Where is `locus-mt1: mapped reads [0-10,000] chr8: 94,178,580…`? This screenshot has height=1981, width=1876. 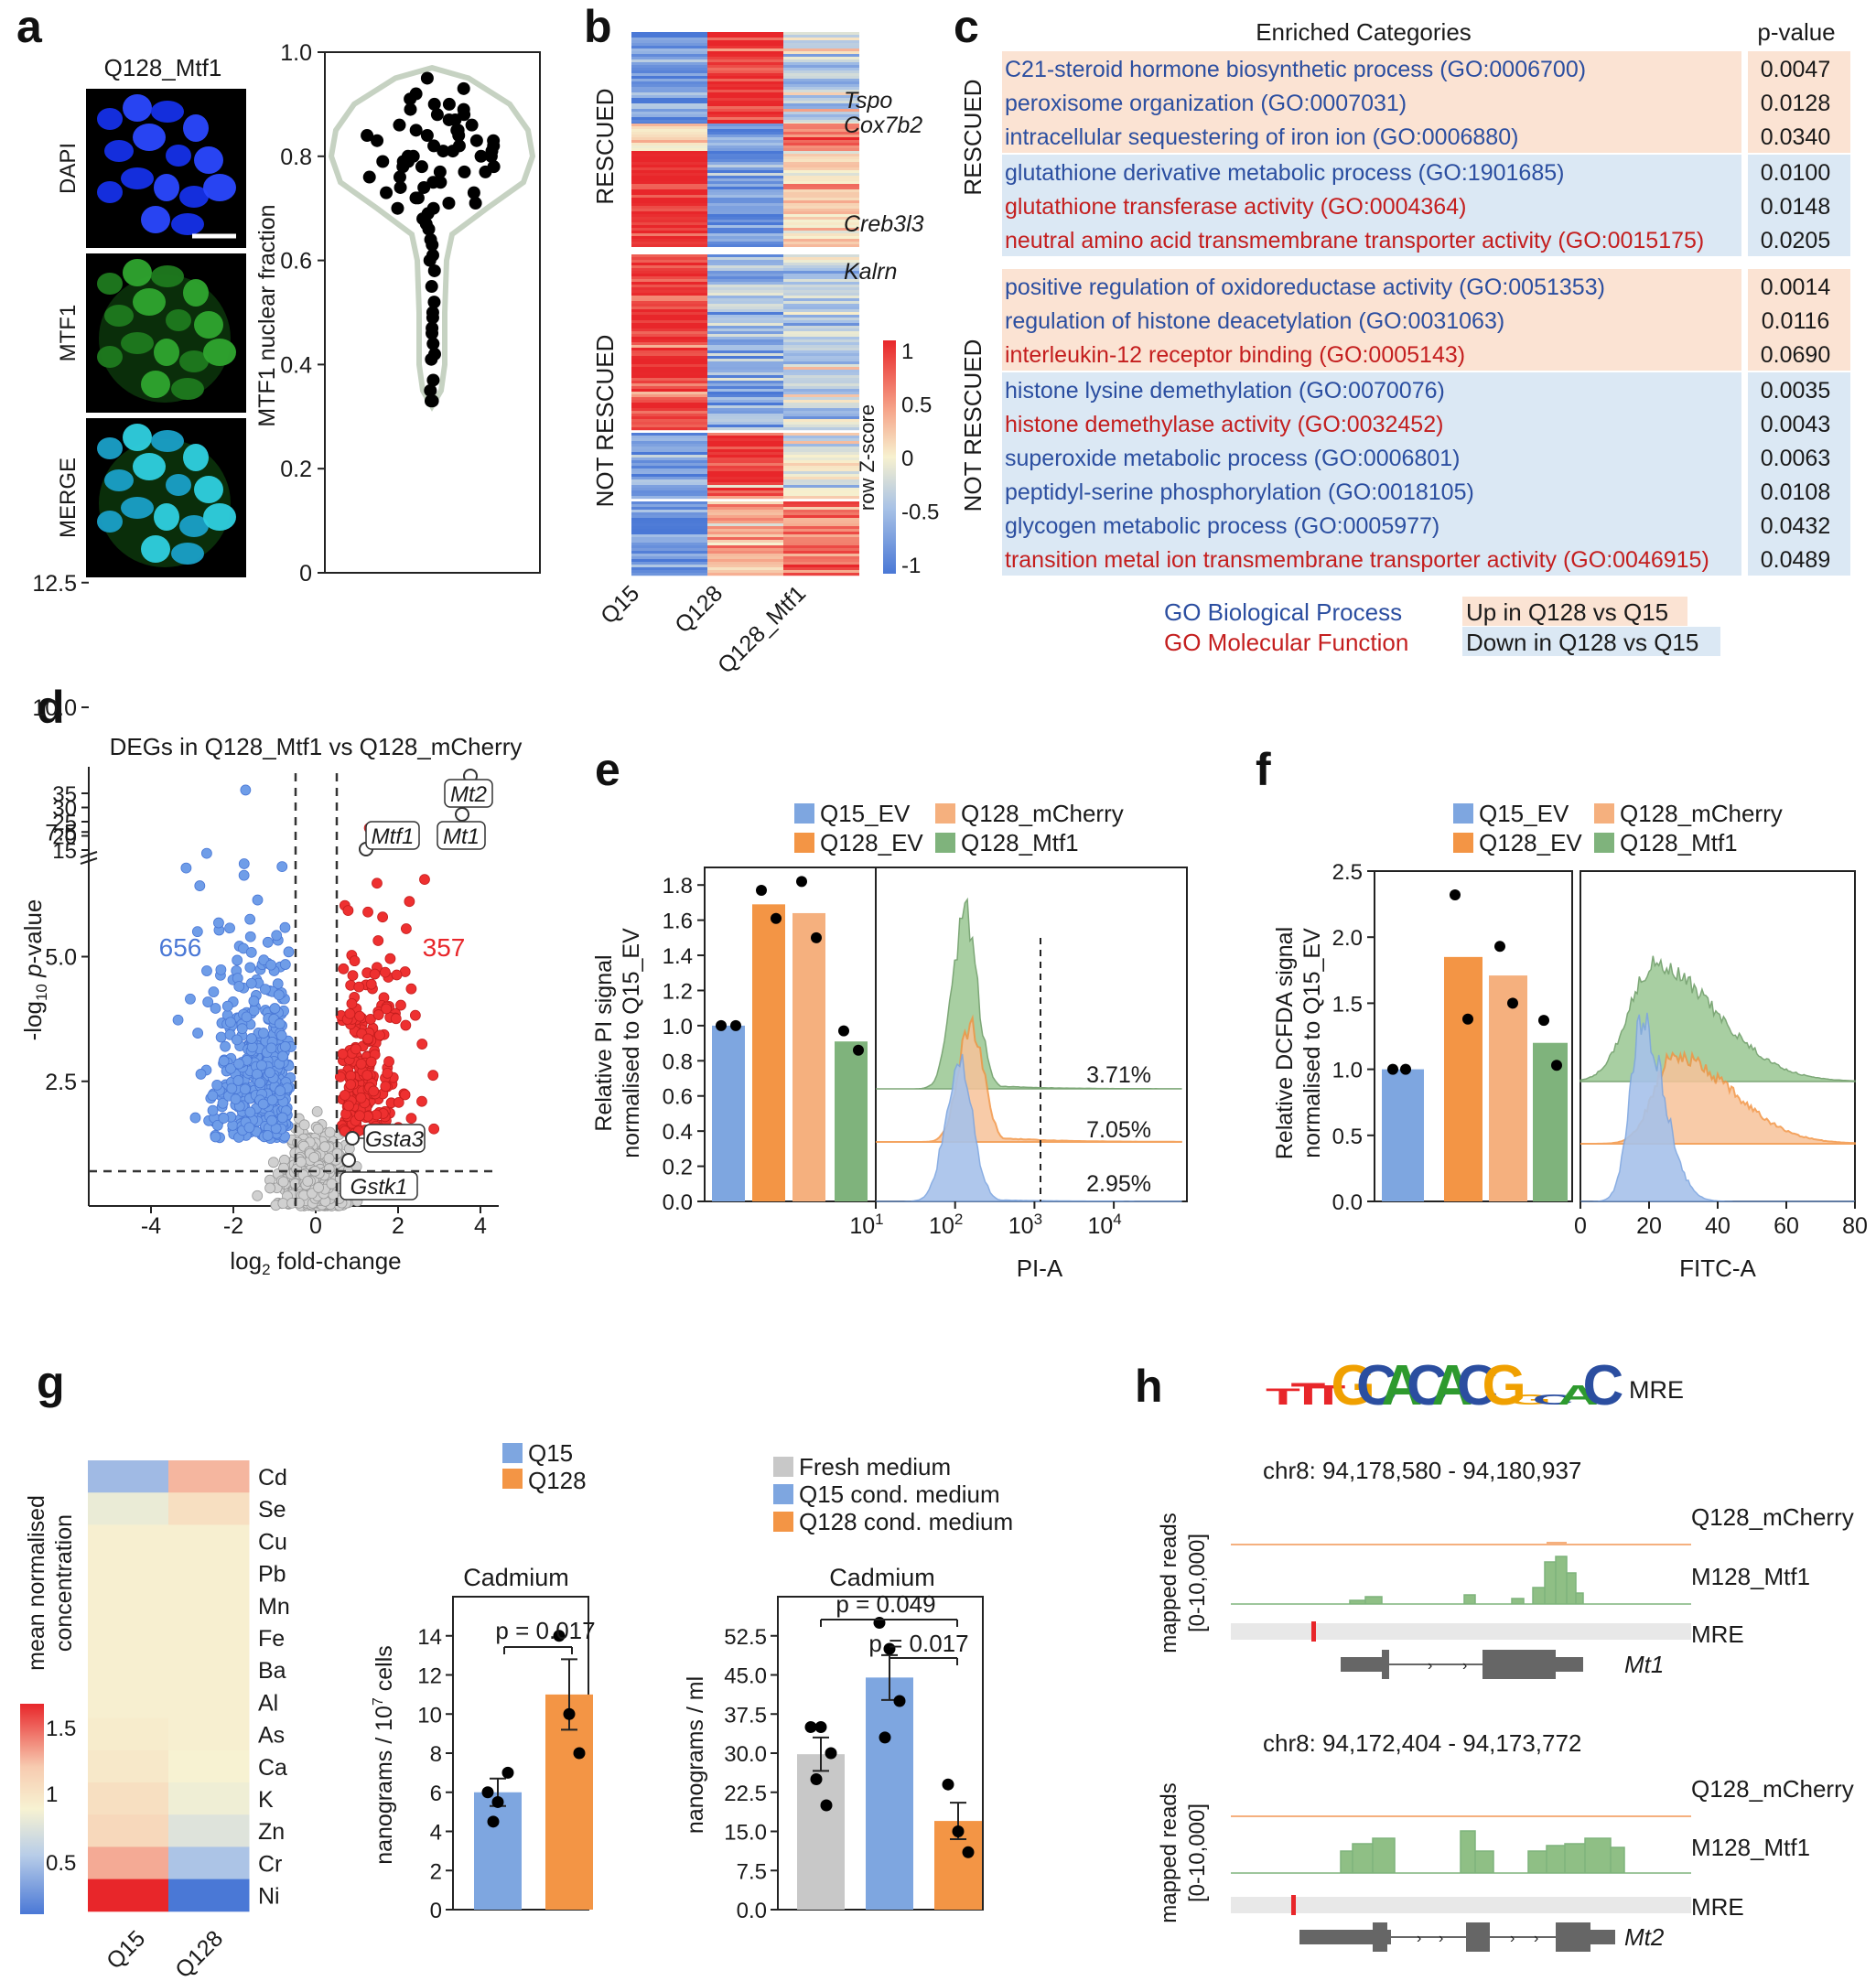
locus-mt1: mapped reads [0-10,000] chr8: 94,178,580… is located at coordinates (1505, 1568).